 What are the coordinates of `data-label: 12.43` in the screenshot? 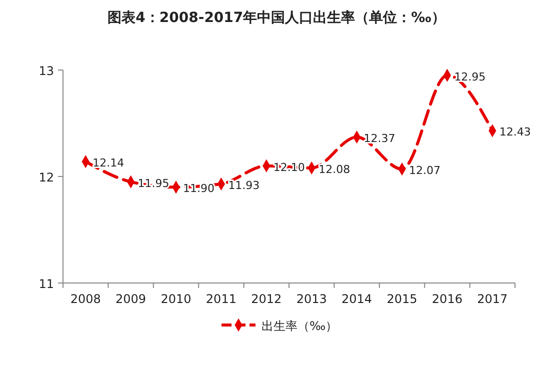 It's located at (515, 132).